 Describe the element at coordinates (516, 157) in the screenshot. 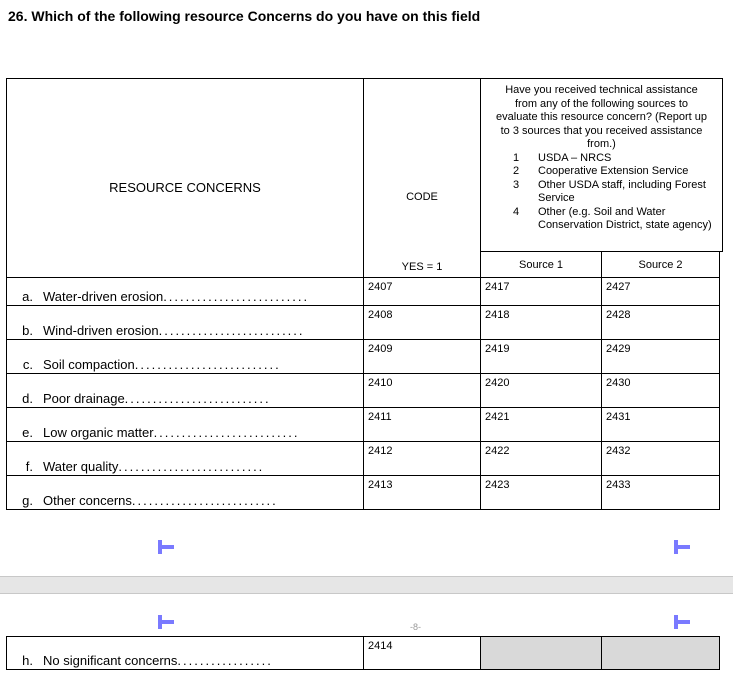

I see `source-number: 1` at that location.